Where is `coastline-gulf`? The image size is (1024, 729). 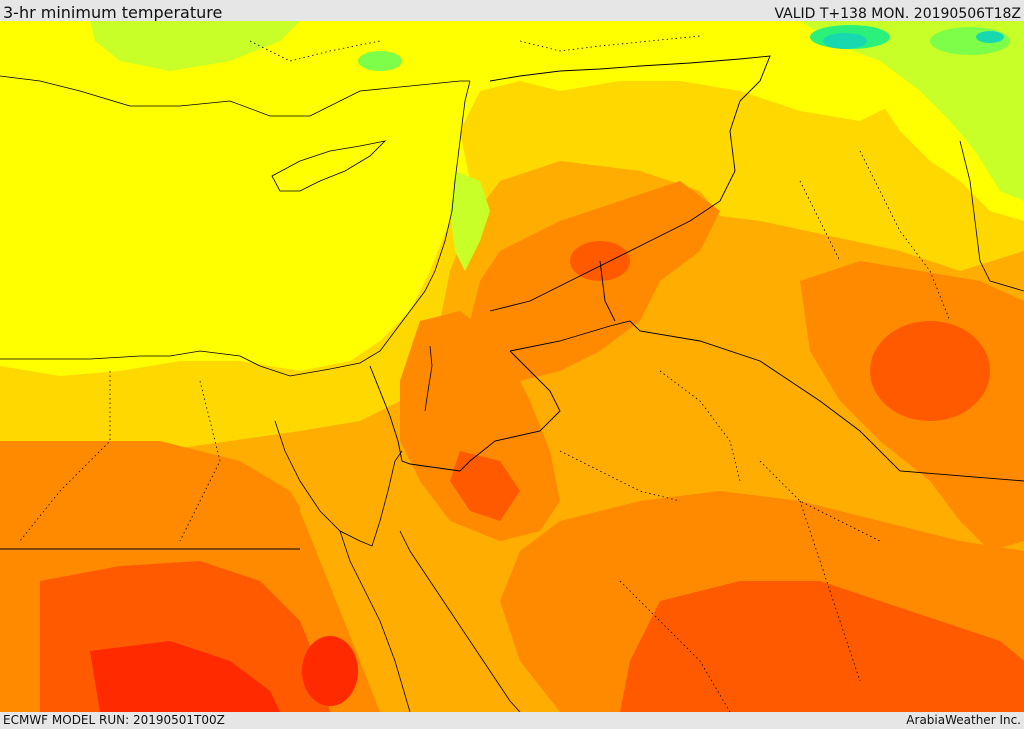 coastline-gulf is located at coordinates (991, 216).